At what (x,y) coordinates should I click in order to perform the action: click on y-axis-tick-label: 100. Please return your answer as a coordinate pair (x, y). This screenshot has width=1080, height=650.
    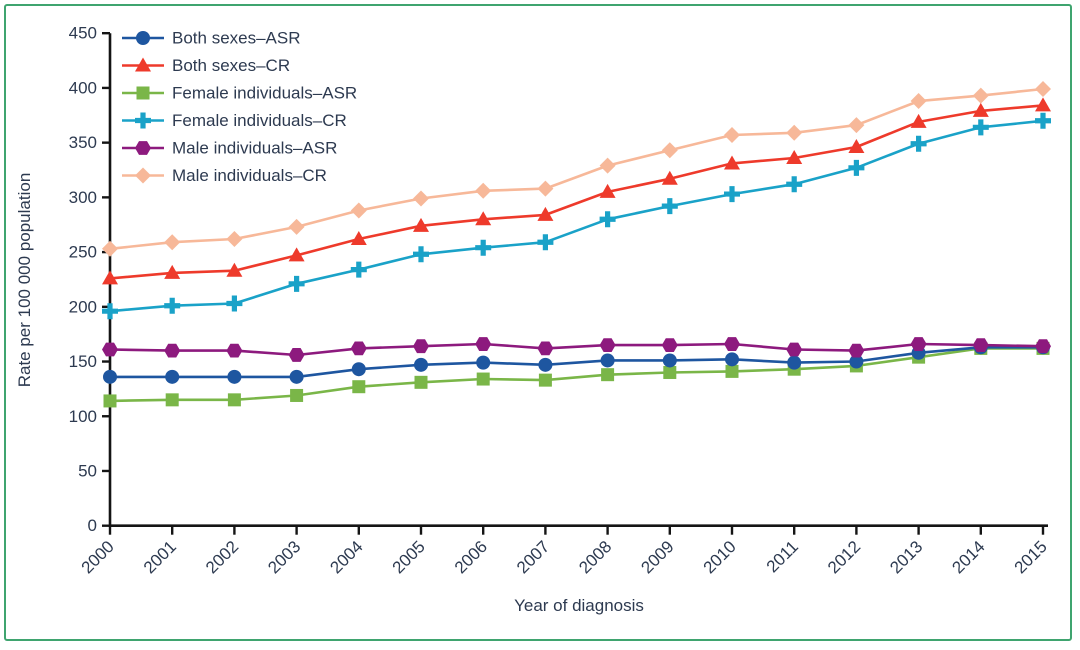
    Looking at the image, I should click on (83, 416).